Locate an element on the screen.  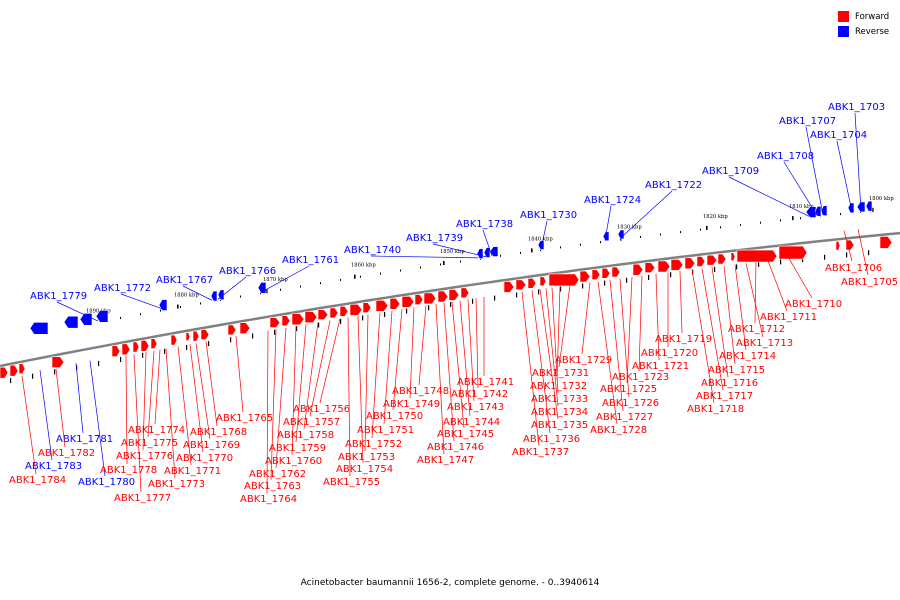
gene-label-forward: ABK1_1734 is located at coordinates (559, 412).